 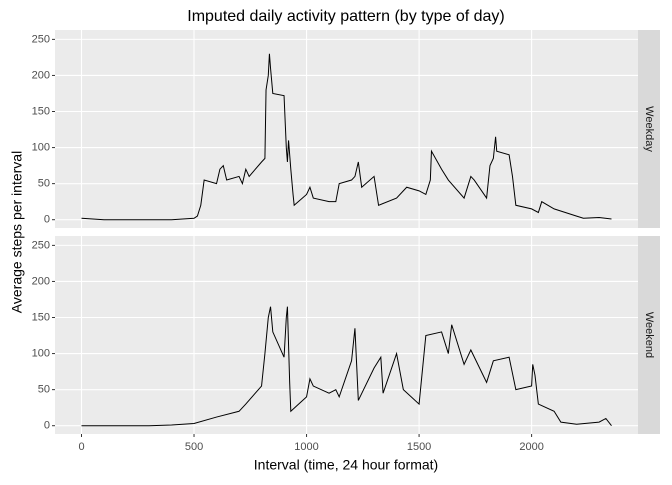 I want to click on x-tick-label: 500, so click(x=194, y=447).